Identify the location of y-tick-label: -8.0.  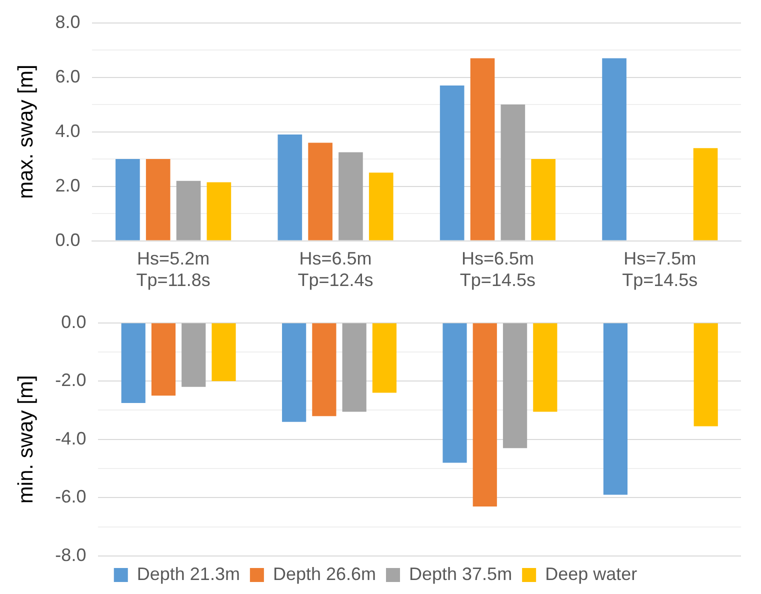
(70, 554).